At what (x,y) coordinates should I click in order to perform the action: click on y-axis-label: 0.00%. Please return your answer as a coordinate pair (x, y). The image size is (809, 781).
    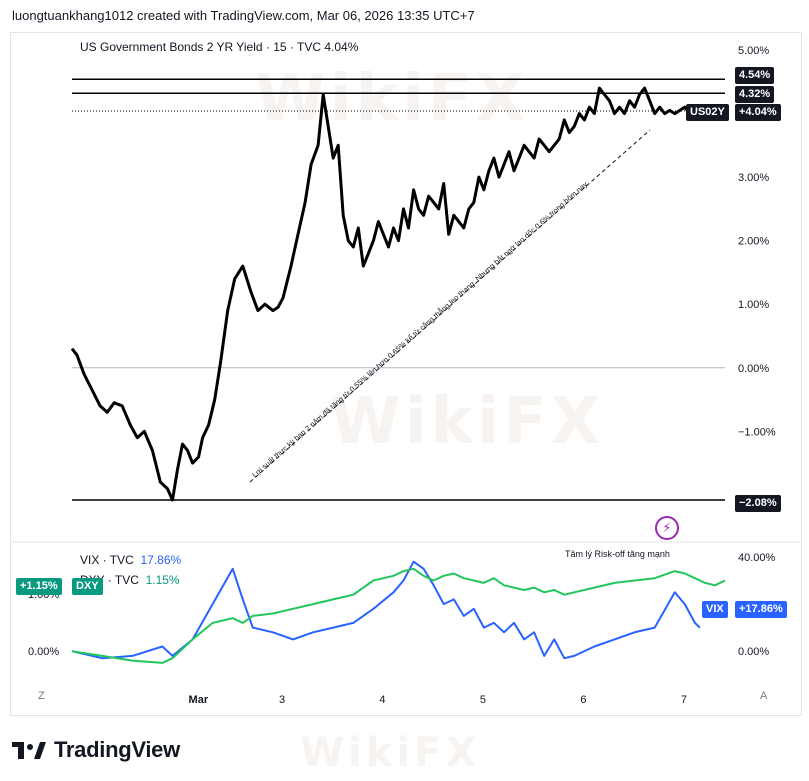
    Looking at the image, I should click on (753, 369).